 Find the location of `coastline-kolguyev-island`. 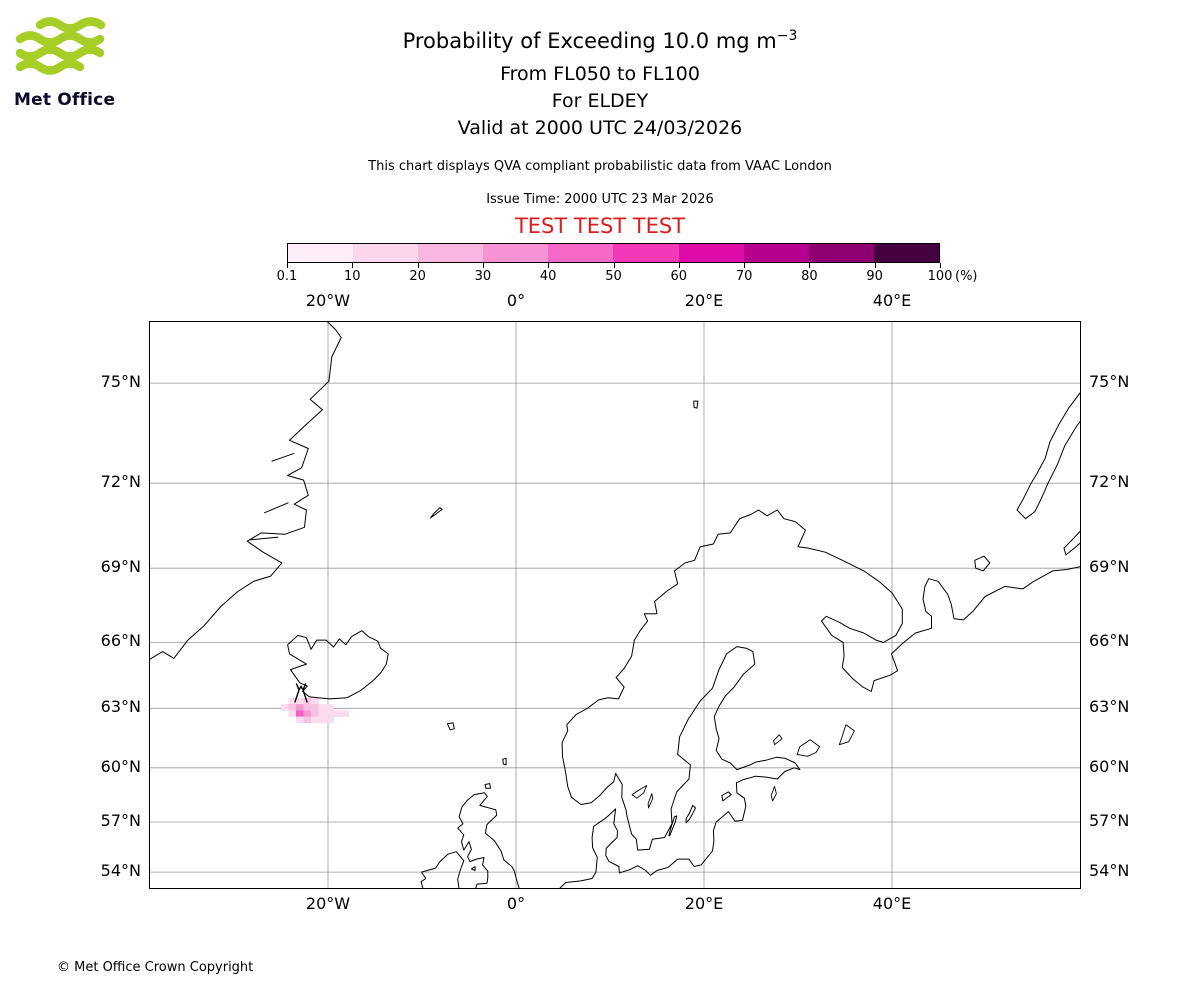

coastline-kolguyev-island is located at coordinates (982, 563).